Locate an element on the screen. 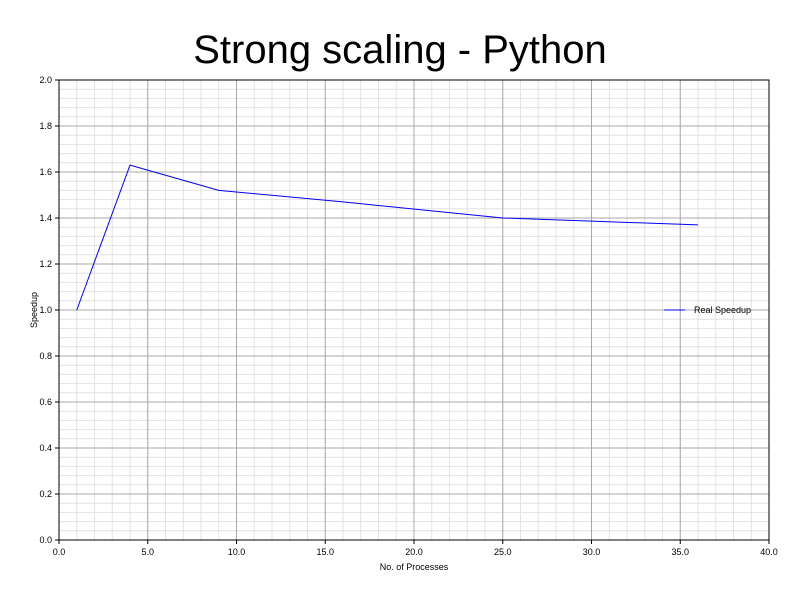 This screenshot has width=800, height=600. x-tick-labels: 0.0 5.0 10.0 15.0 20.0 25.0 30.0 35.0 40.0 is located at coordinates (415, 552).